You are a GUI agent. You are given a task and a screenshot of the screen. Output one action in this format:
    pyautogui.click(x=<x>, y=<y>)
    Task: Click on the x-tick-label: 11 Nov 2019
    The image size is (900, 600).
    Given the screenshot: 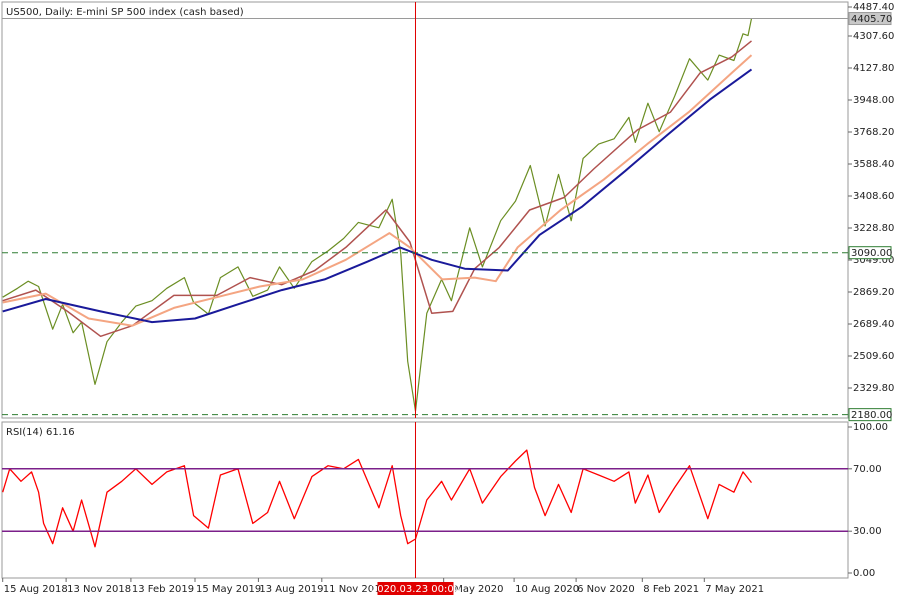 What is the action you would take?
    pyautogui.click(x=355, y=589)
    